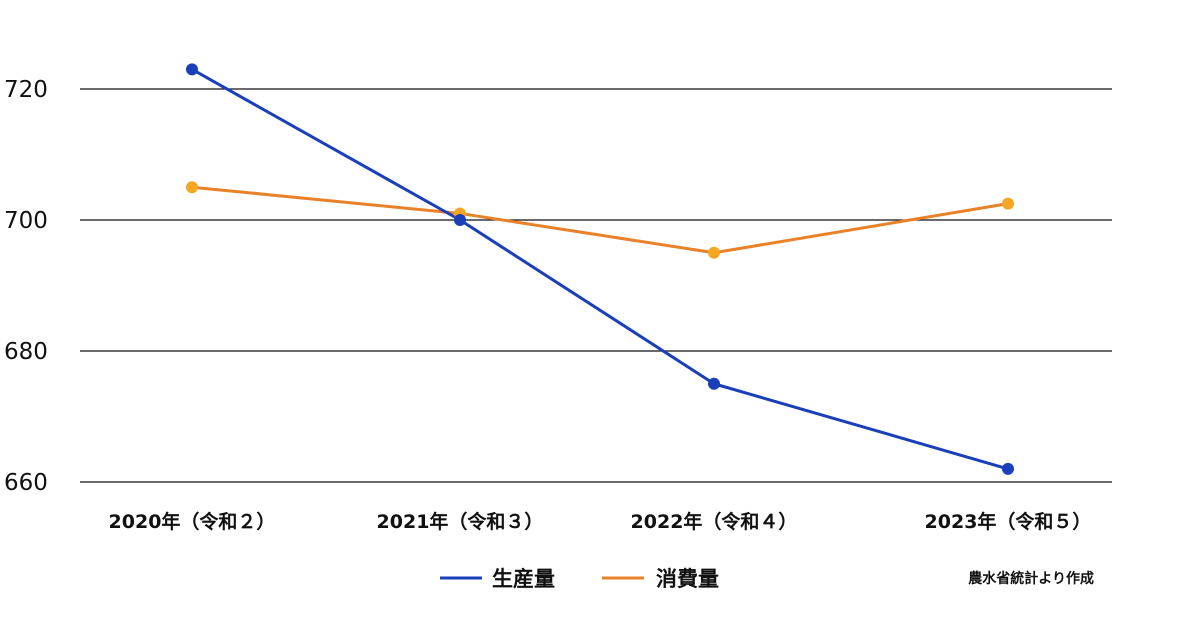  What do you see at coordinates (714, 521) in the screenshot?
I see `x-tick-label: 2022年（令和４）` at bounding box center [714, 521].